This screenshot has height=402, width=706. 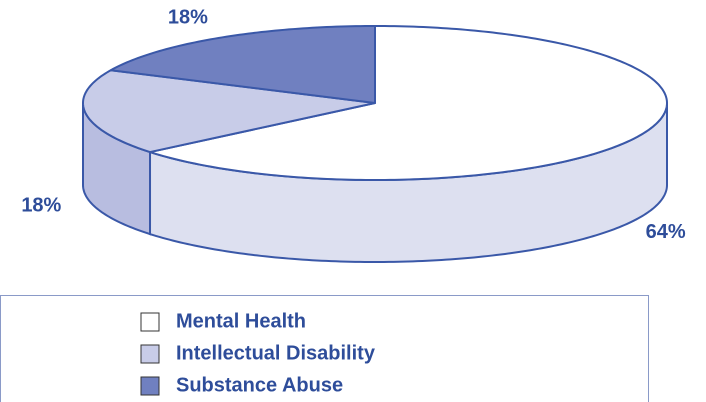 What do you see at coordinates (241, 321) in the screenshot?
I see `legend-label: Mental Health` at bounding box center [241, 321].